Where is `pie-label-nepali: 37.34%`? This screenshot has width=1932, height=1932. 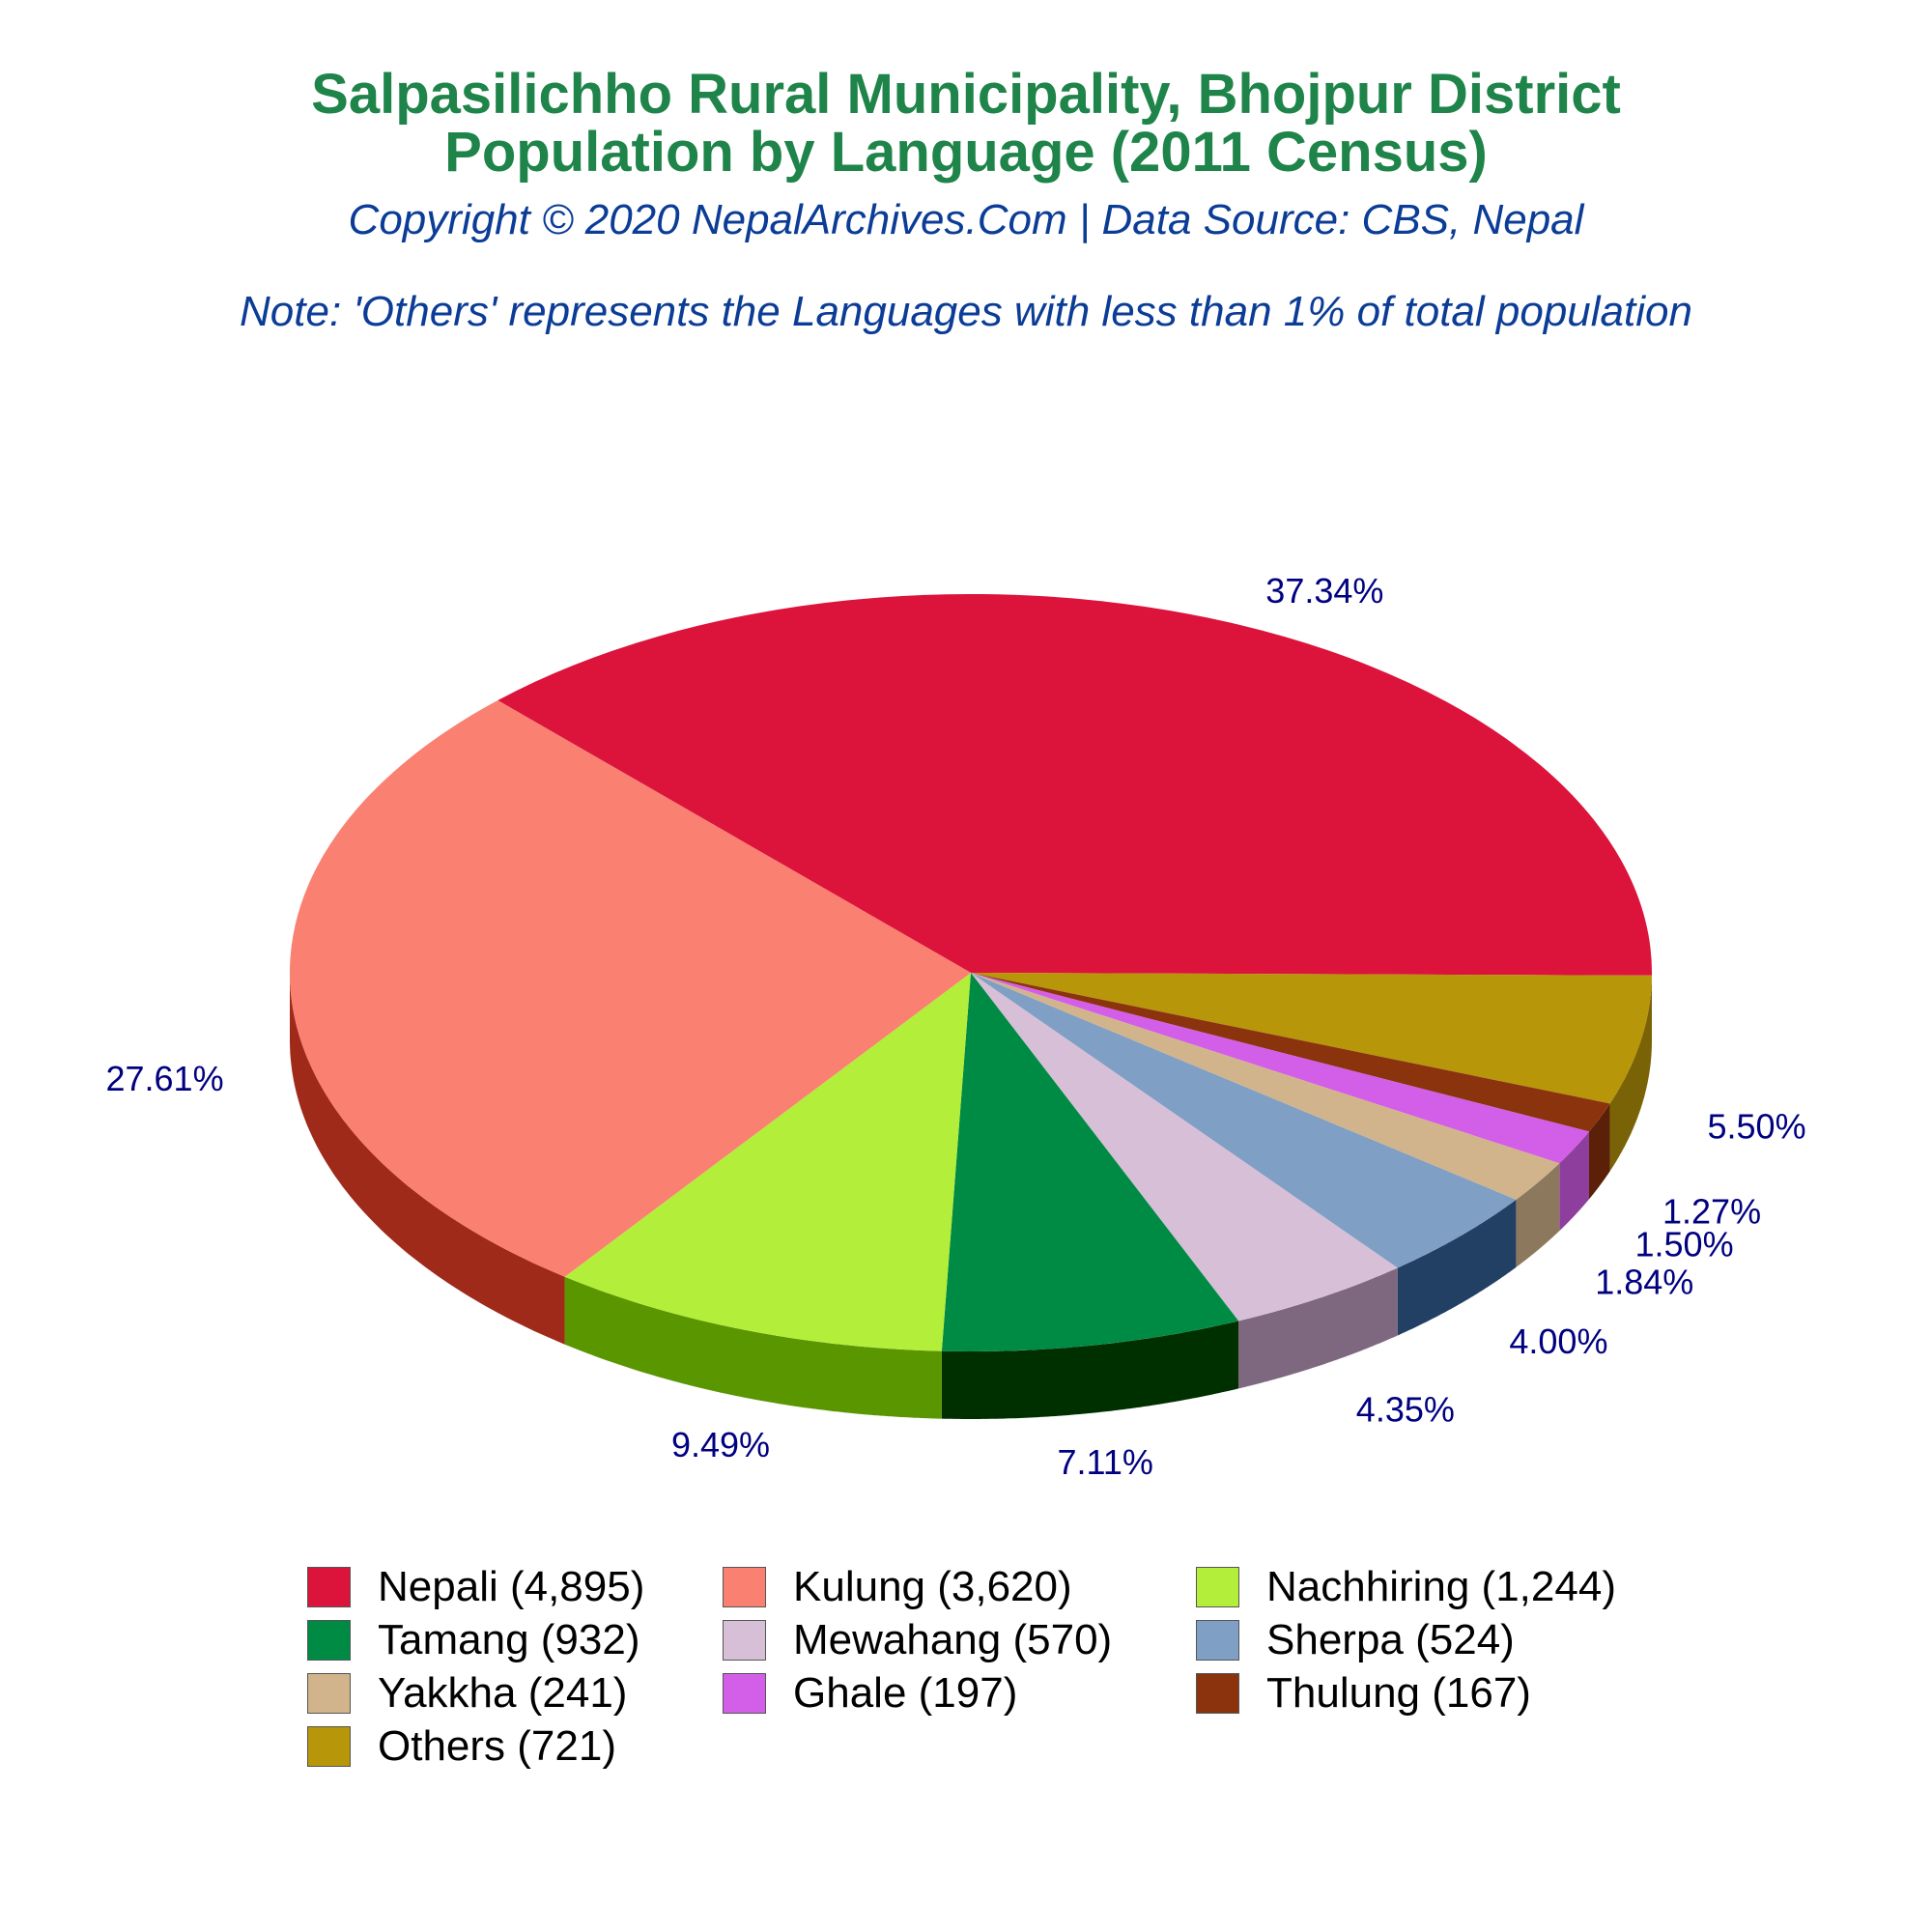
pie-label-nepali: 37.34% is located at coordinates (1324, 591).